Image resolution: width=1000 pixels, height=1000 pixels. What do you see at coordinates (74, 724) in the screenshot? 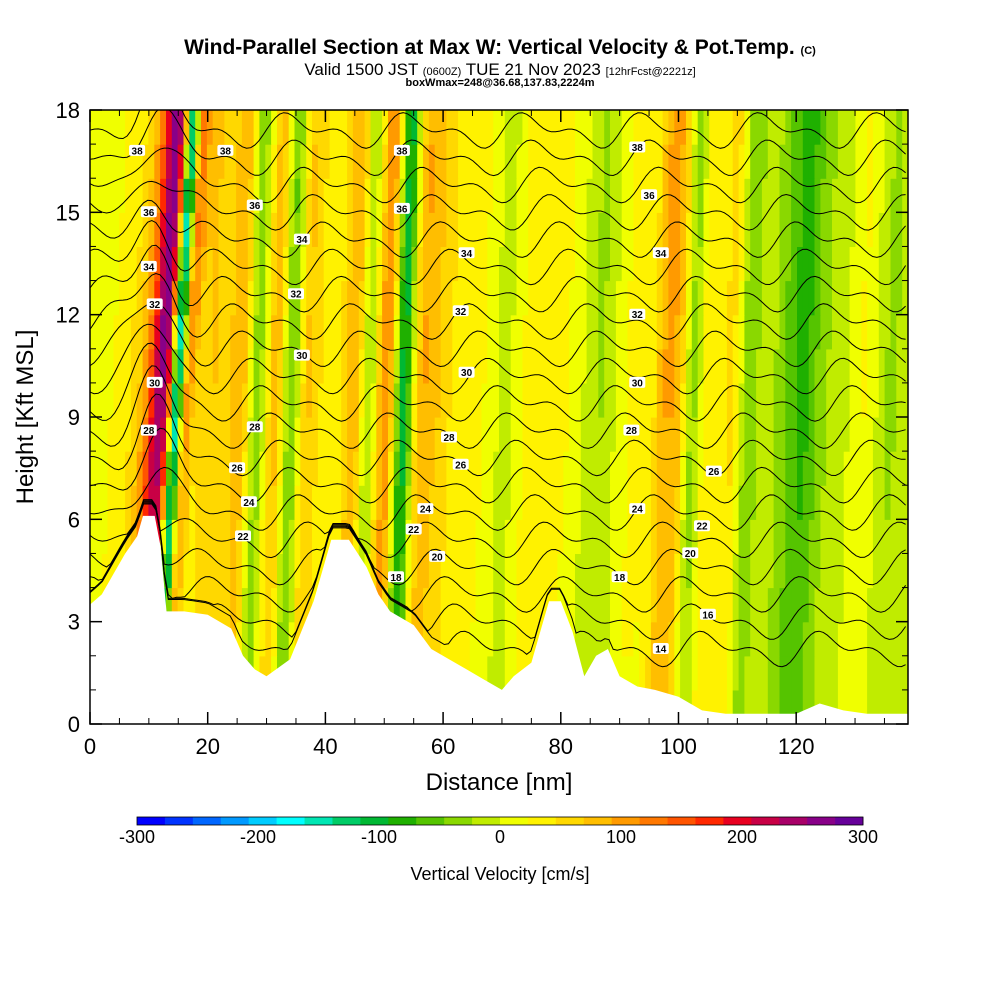
I see `y-tick-label: 0` at bounding box center [74, 724].